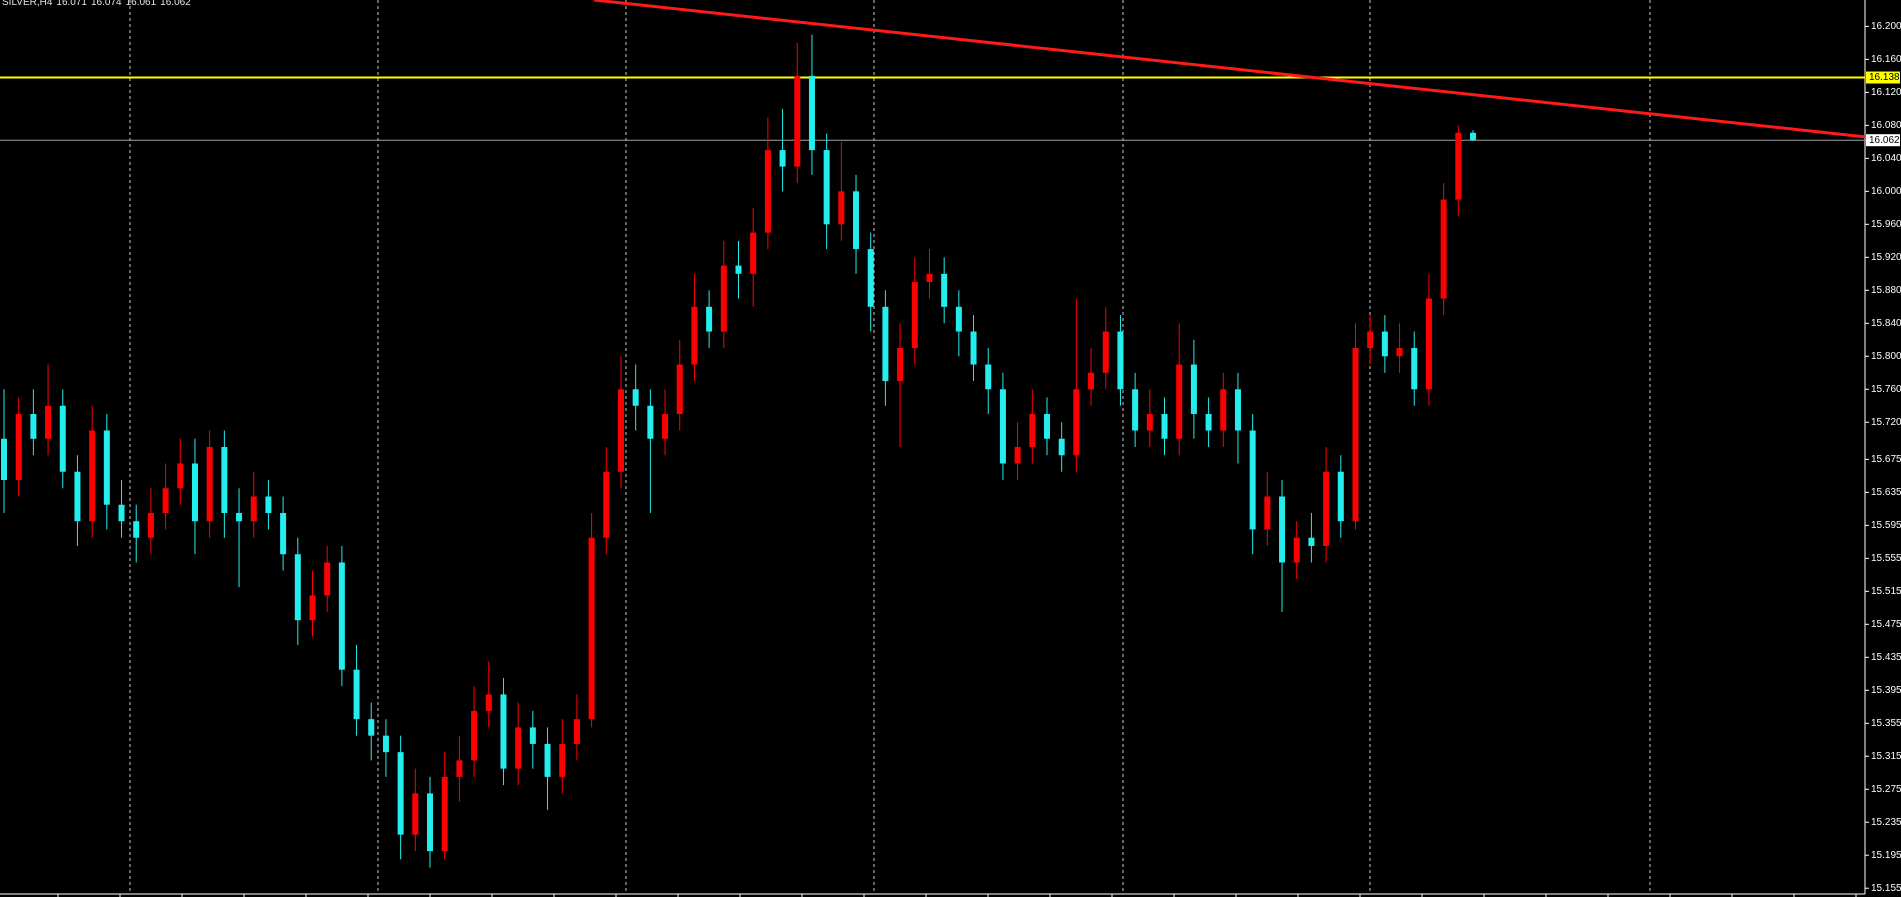  I want to click on y-tick-label: 15.920, so click(1886, 257).